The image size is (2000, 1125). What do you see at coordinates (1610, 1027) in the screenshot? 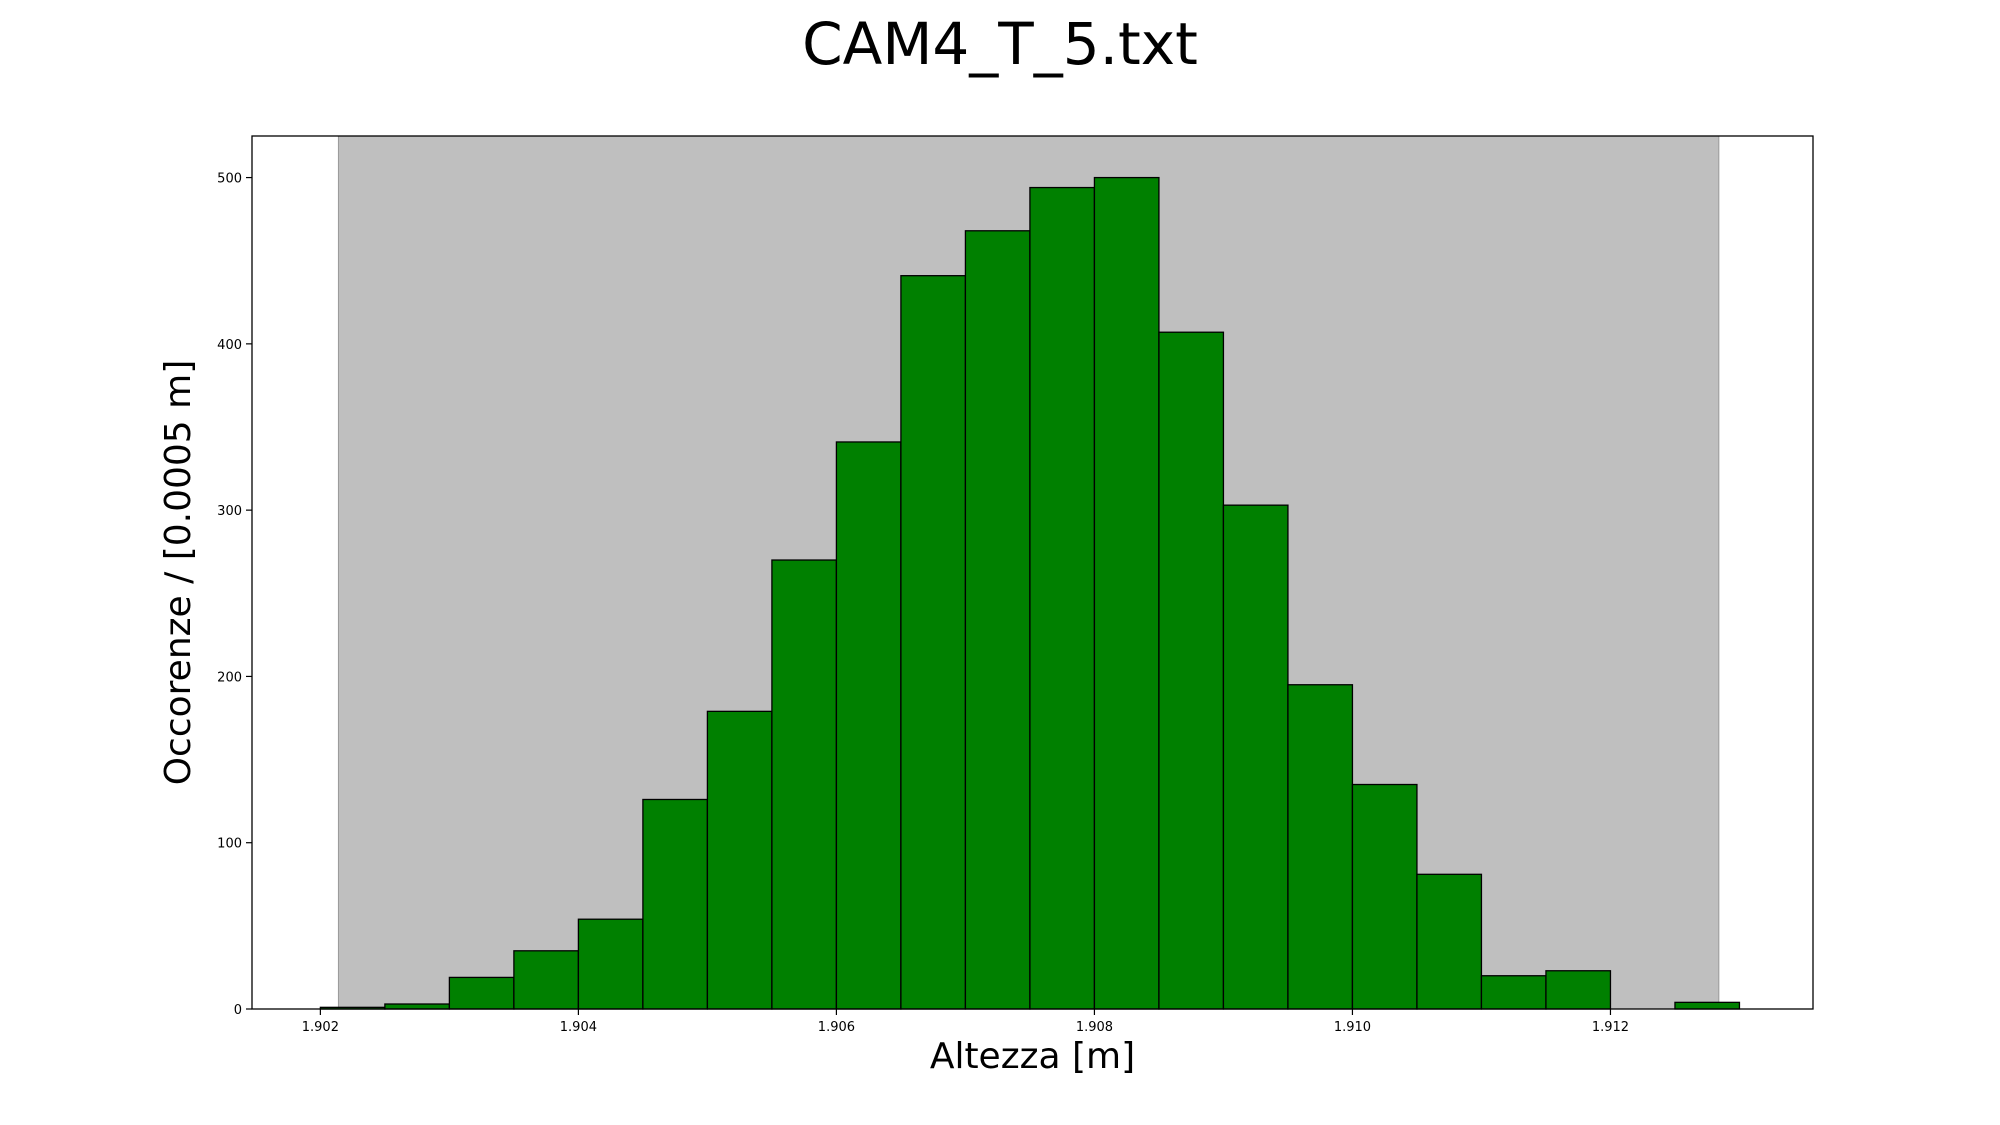
I see `x-tick-label: 1.912` at bounding box center [1610, 1027].